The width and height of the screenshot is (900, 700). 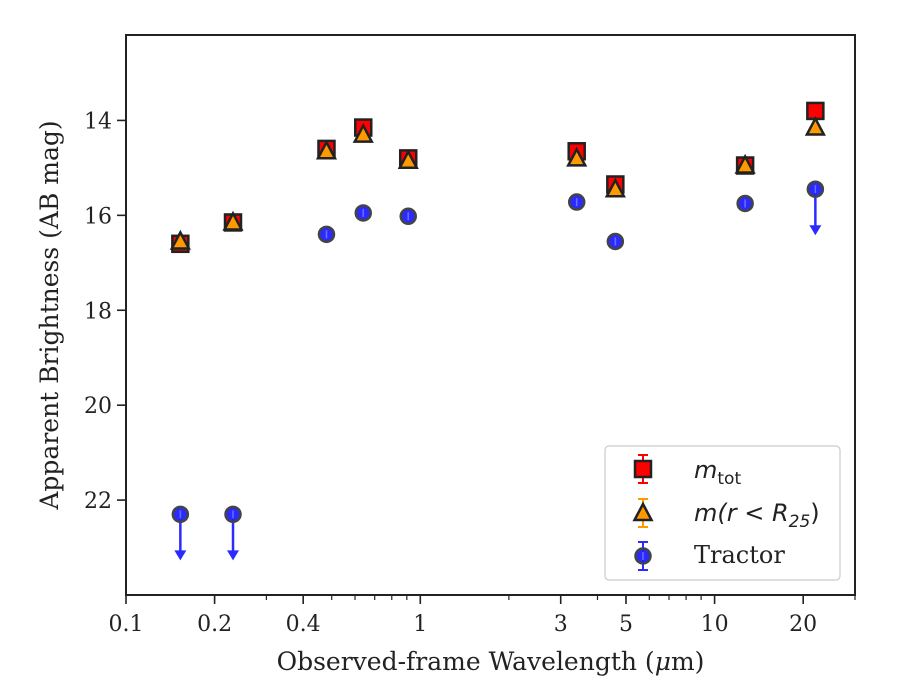 I want to click on x-tick-label: 0.4, so click(x=303, y=624).